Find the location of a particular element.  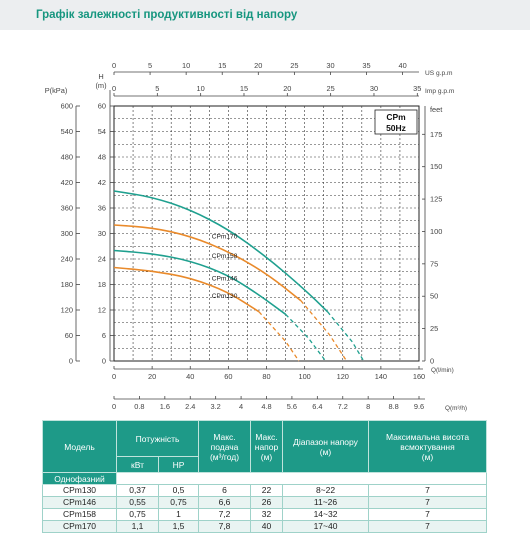

header-max-head: Макс. напор (м) is located at coordinates (267, 446).